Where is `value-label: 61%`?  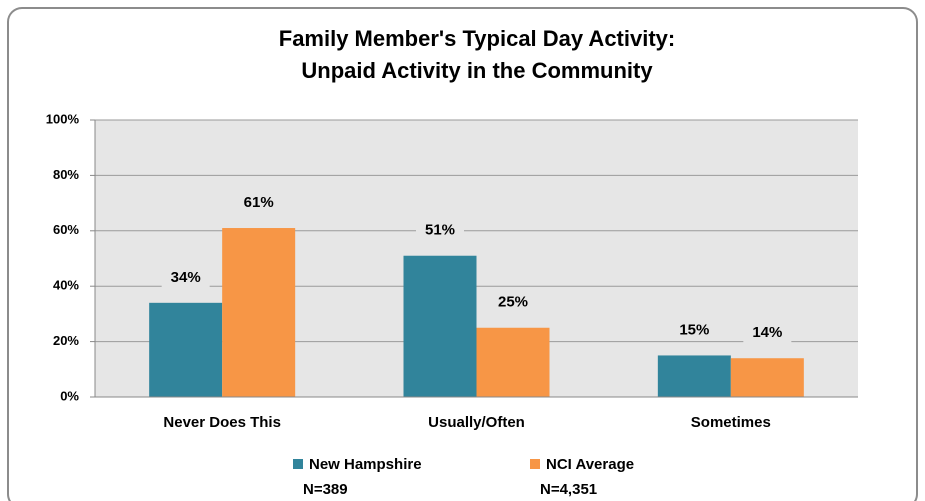 value-label: 61% is located at coordinates (259, 202).